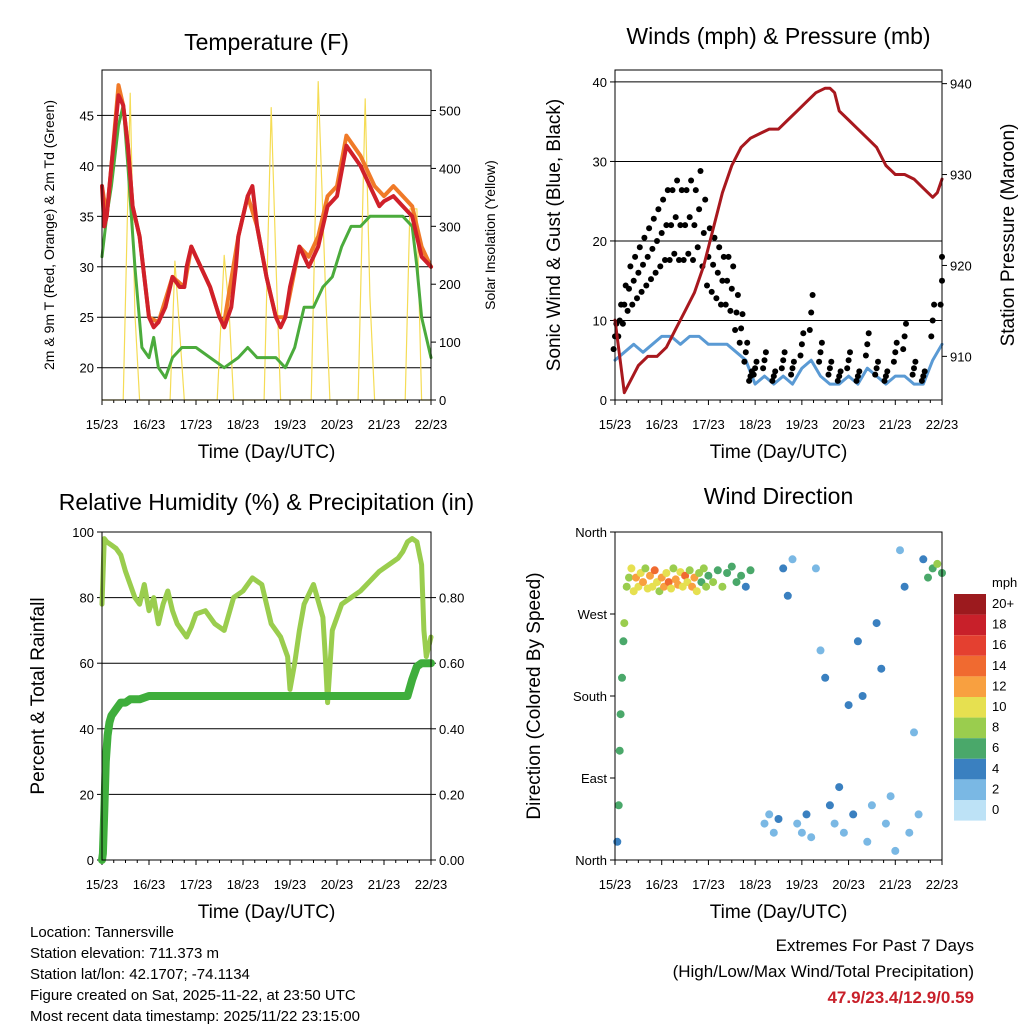 This screenshot has height=1027, width=1024. I want to click on wind_direction-xtick-label: 22/23, so click(942, 884).